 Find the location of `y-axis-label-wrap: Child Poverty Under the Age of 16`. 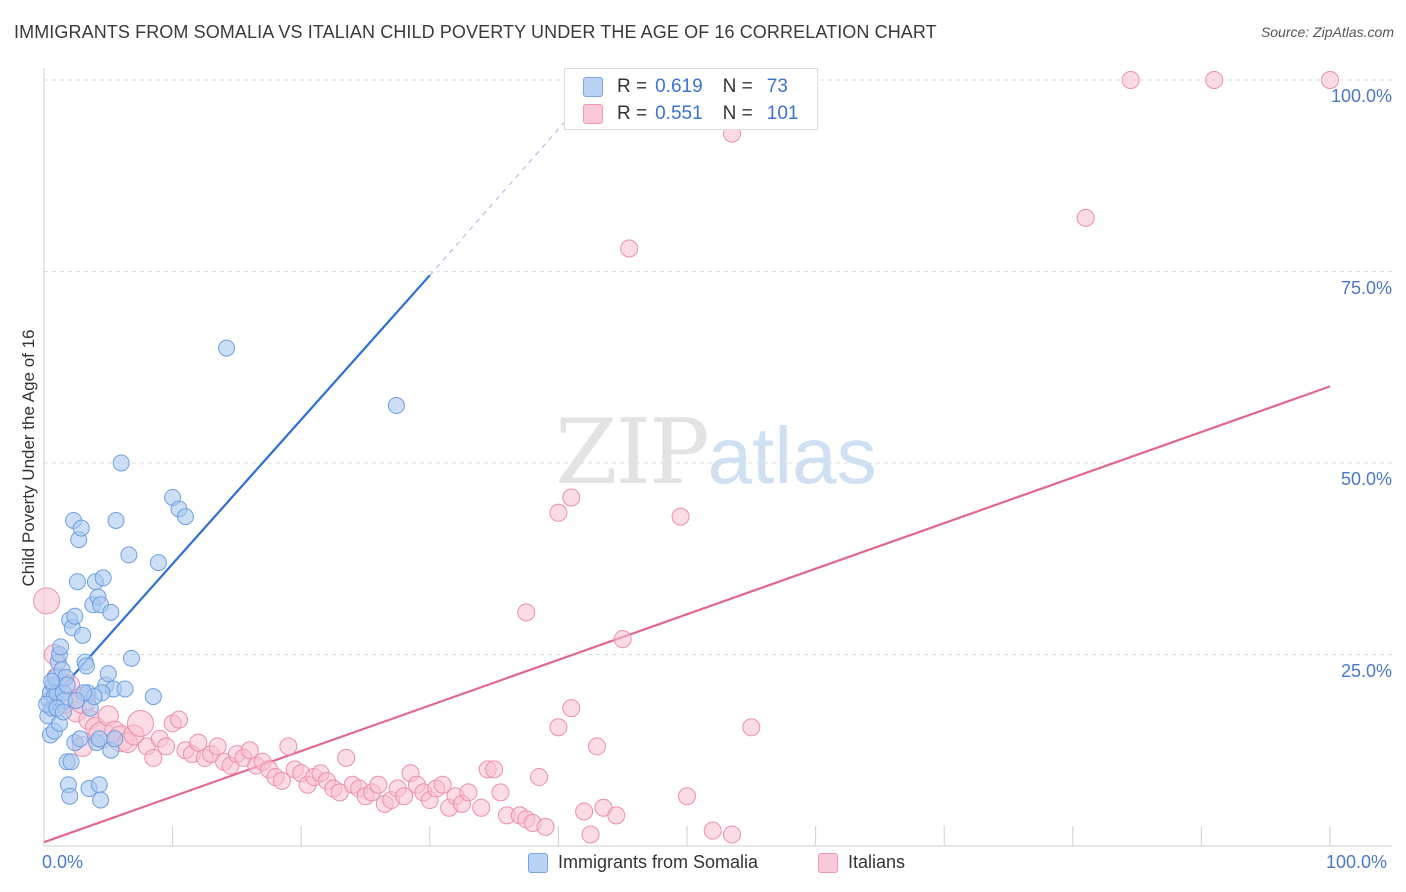

y-axis-label-wrap: Child Poverty Under the Age of 16 is located at coordinates (29, 460).